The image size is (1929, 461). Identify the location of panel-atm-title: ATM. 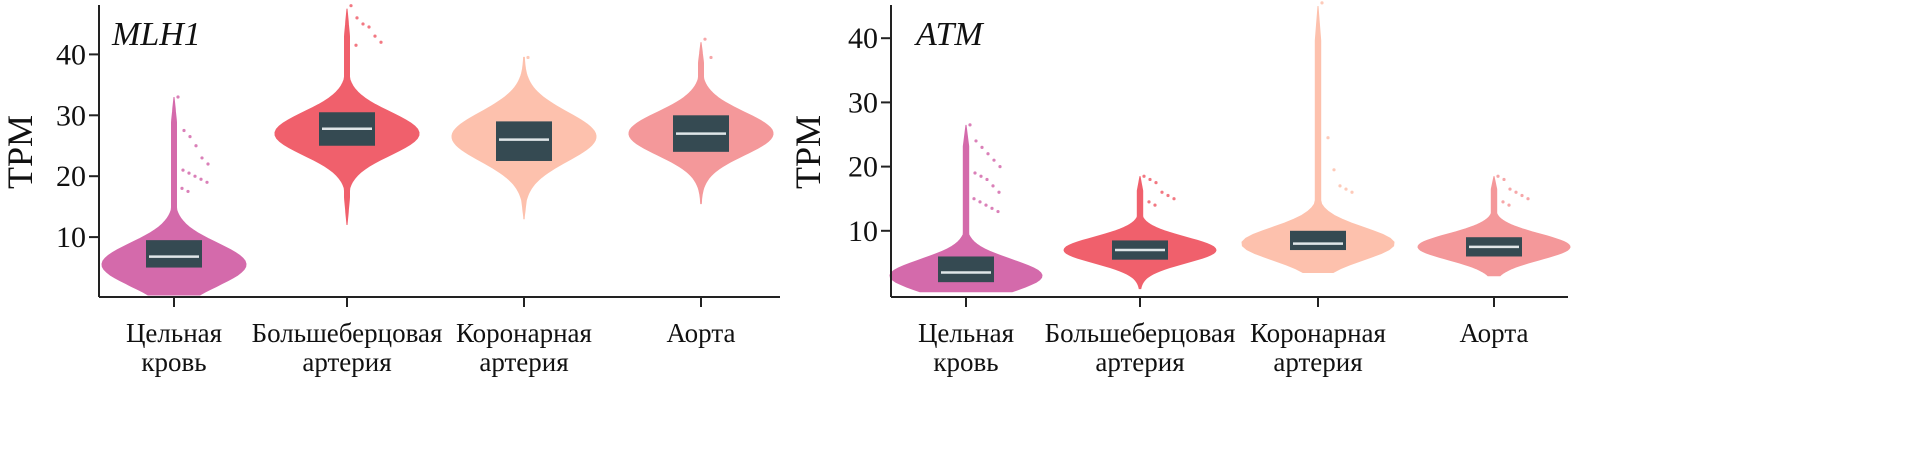
(949, 34).